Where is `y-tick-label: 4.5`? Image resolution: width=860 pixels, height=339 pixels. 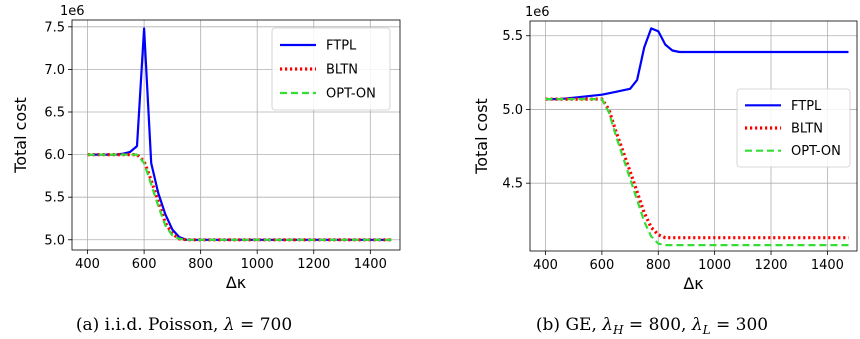 y-tick-label: 4.5 is located at coordinates (512, 184).